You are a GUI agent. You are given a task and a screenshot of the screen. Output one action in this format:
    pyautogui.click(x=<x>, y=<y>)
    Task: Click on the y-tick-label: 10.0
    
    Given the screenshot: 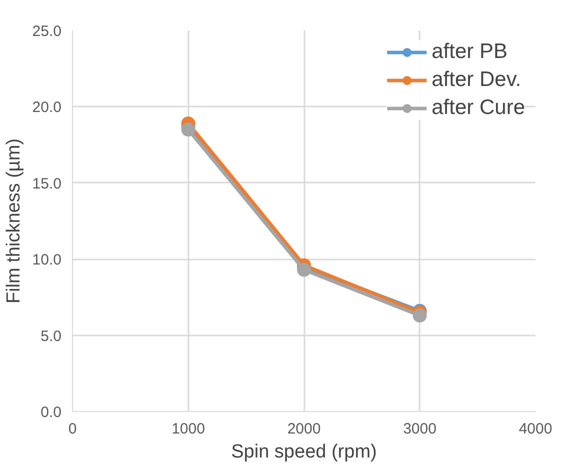 What is the action you would take?
    pyautogui.click(x=47, y=260)
    